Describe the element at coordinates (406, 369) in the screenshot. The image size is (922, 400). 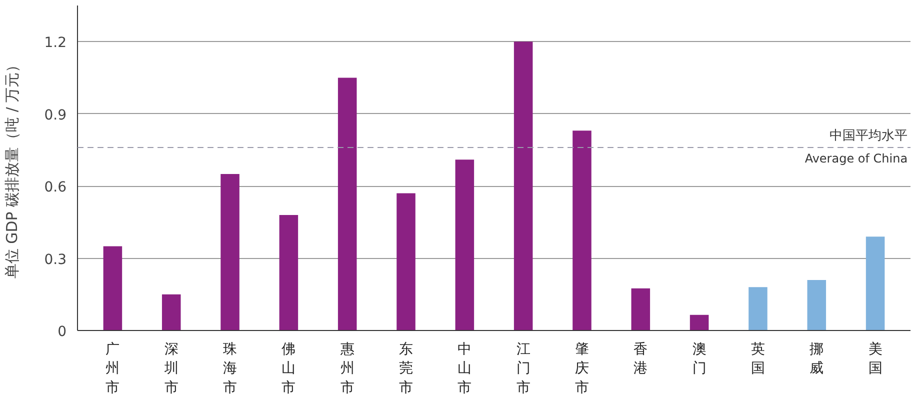
I see `x-tick-label: 东莞市` at that location.